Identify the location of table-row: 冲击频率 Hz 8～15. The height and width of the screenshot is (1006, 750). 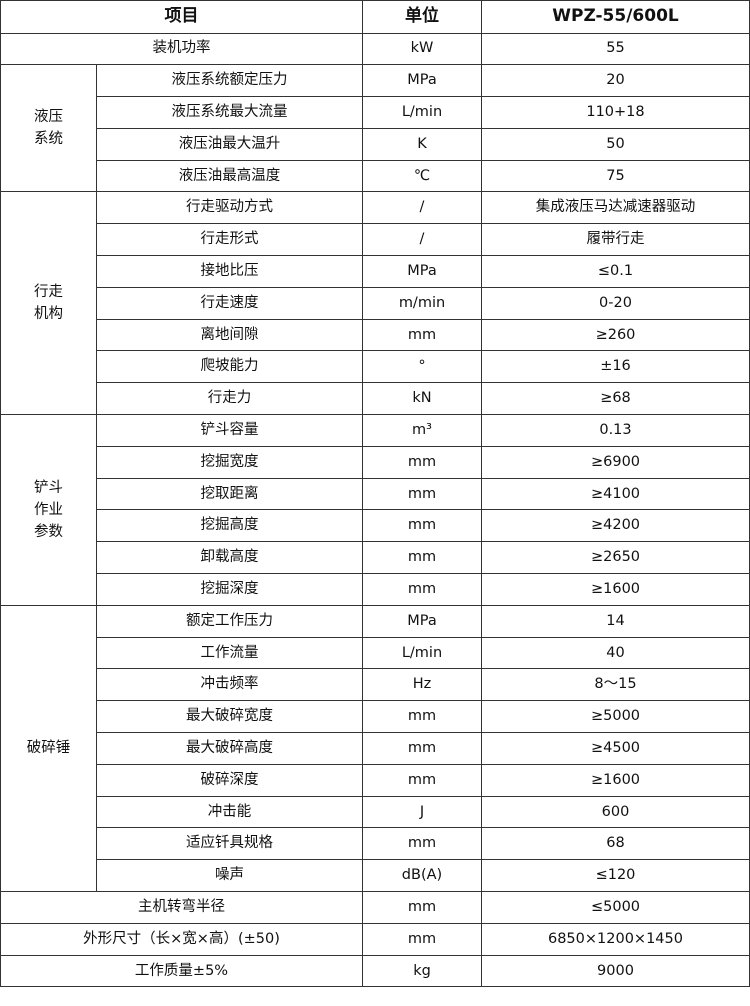
(375, 685).